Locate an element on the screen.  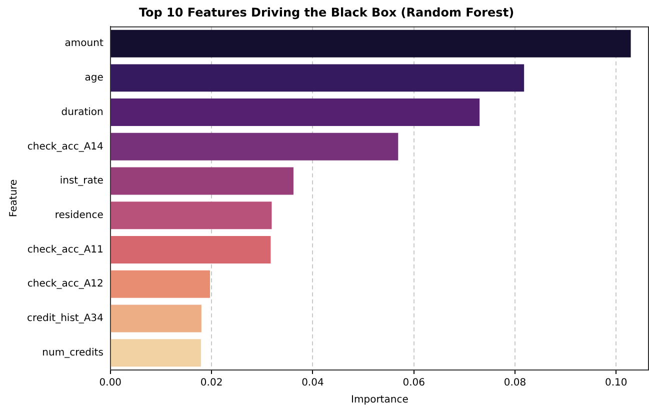
y-tick-label: check_acc_A12 is located at coordinates (65, 284).